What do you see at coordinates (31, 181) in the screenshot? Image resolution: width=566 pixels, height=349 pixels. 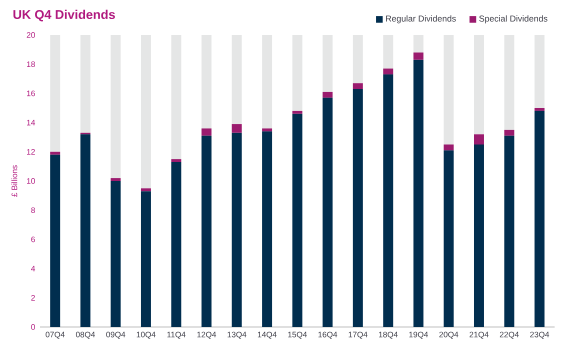 I see `y-tick-label: 10` at bounding box center [31, 181].